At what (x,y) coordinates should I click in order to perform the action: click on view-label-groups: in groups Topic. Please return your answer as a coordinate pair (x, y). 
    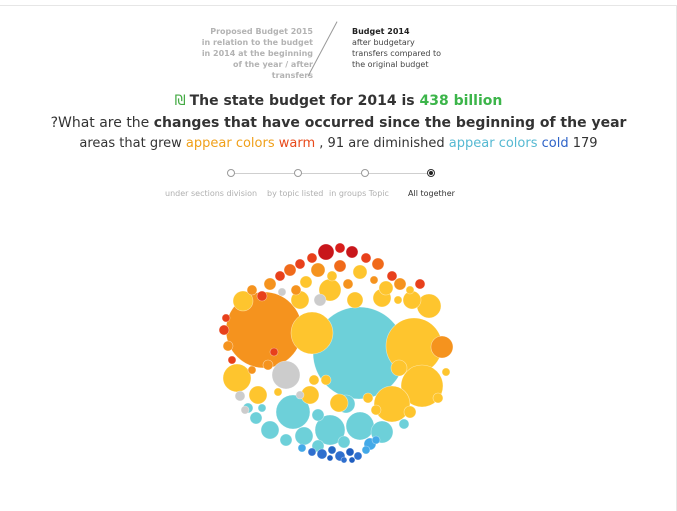
    Looking at the image, I should click on (359, 193).